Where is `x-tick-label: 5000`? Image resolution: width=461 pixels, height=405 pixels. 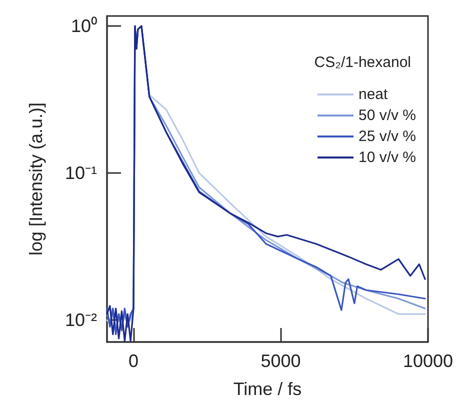 x-tick-label: 5000 is located at coordinates (280, 361).